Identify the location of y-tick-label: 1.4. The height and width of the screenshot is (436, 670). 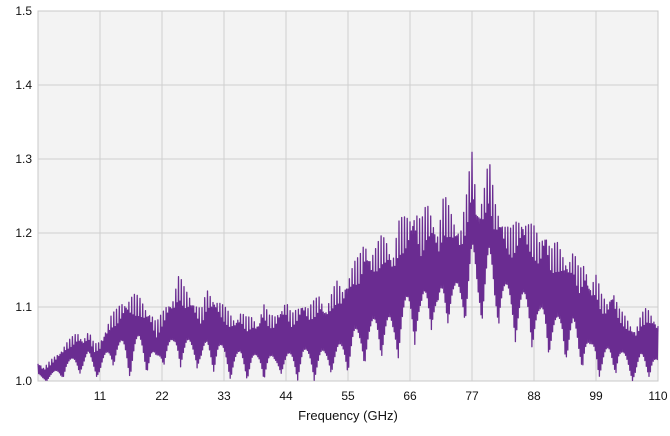
(23, 85).